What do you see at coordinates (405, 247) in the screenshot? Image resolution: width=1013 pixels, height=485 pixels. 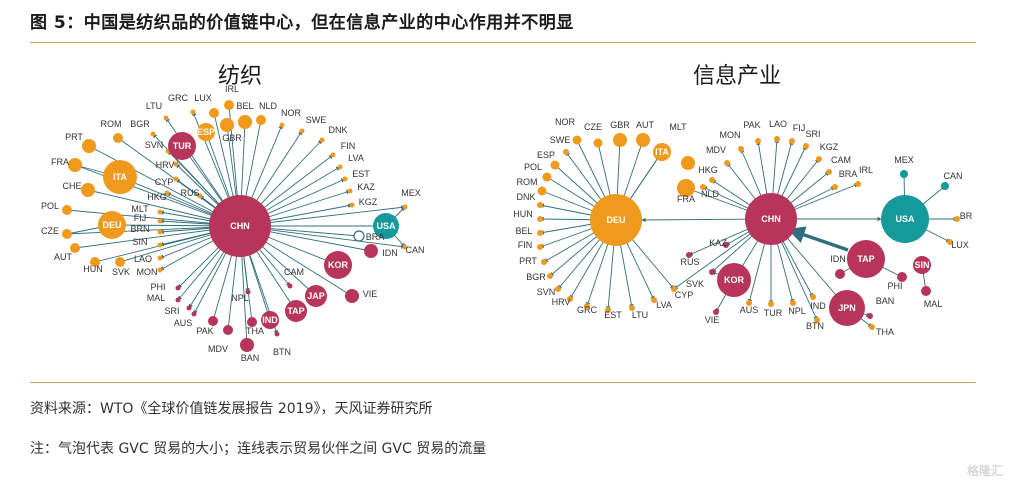 I see `node-can` at bounding box center [405, 247].